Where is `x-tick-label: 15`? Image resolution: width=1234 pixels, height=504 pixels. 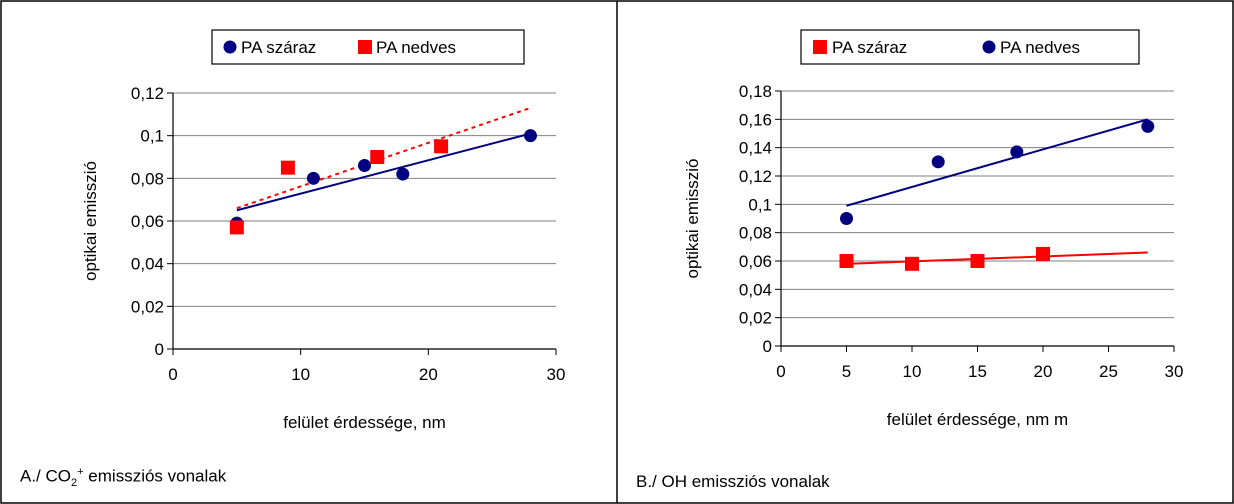 x-tick-label: 15 is located at coordinates (977, 371).